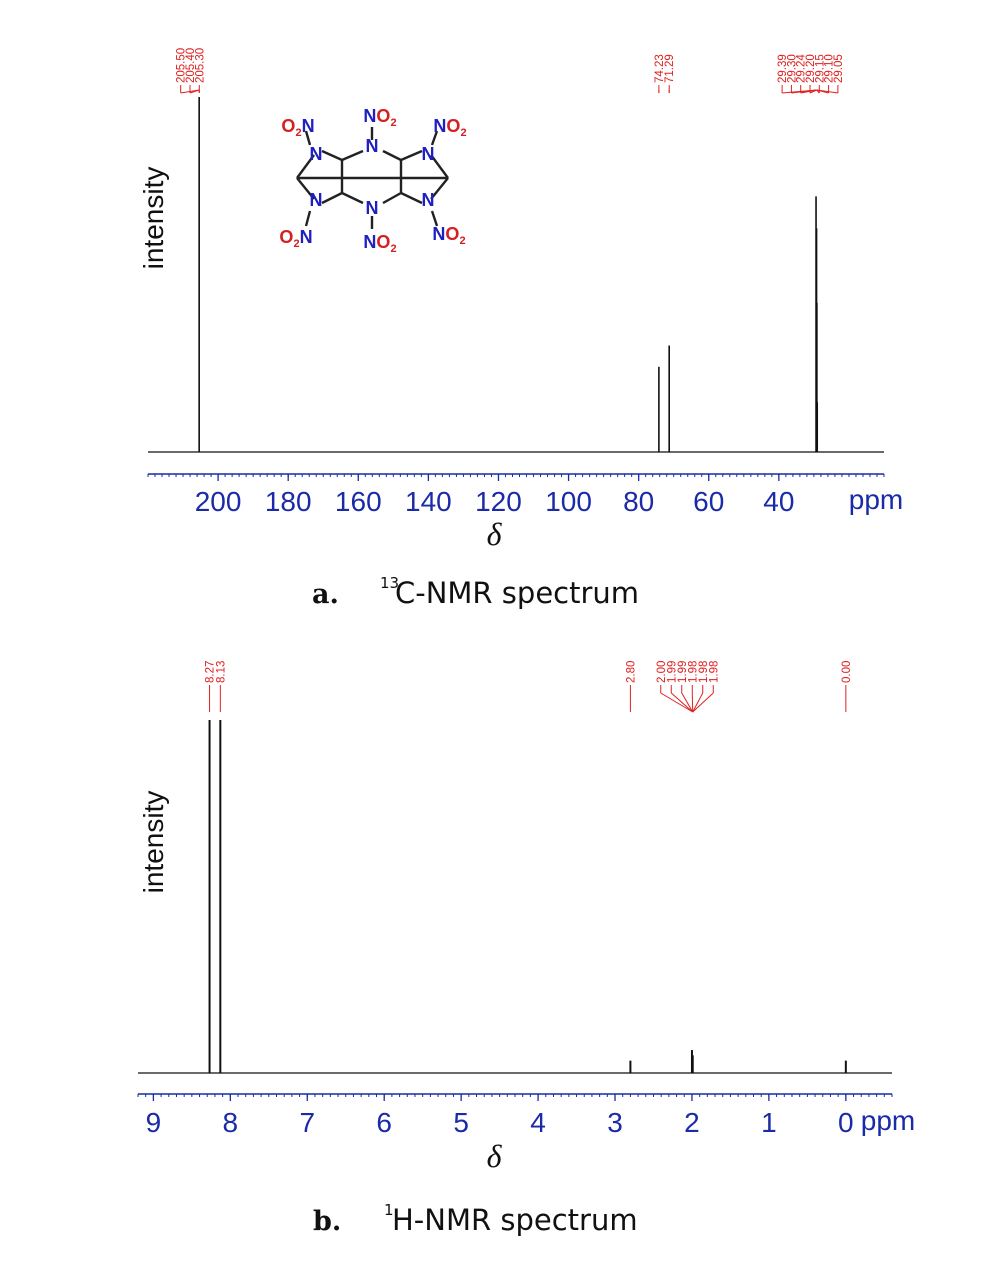  I want to click on peak-shift-label: 8.27, so click(211, 672).